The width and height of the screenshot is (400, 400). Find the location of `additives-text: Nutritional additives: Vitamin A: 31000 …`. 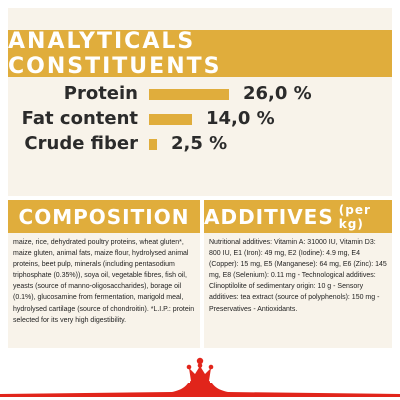

additives-text: Nutritional additives: Vitamin A: 31000 … is located at coordinates (298, 276).